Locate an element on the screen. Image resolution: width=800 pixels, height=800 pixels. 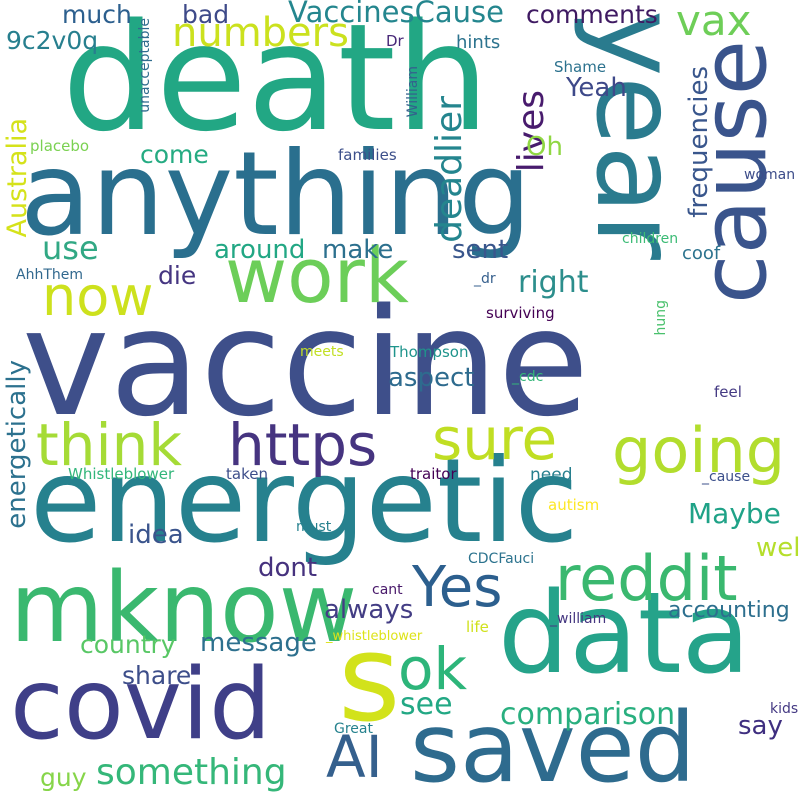
word-use: use is located at coordinates (70, 248).